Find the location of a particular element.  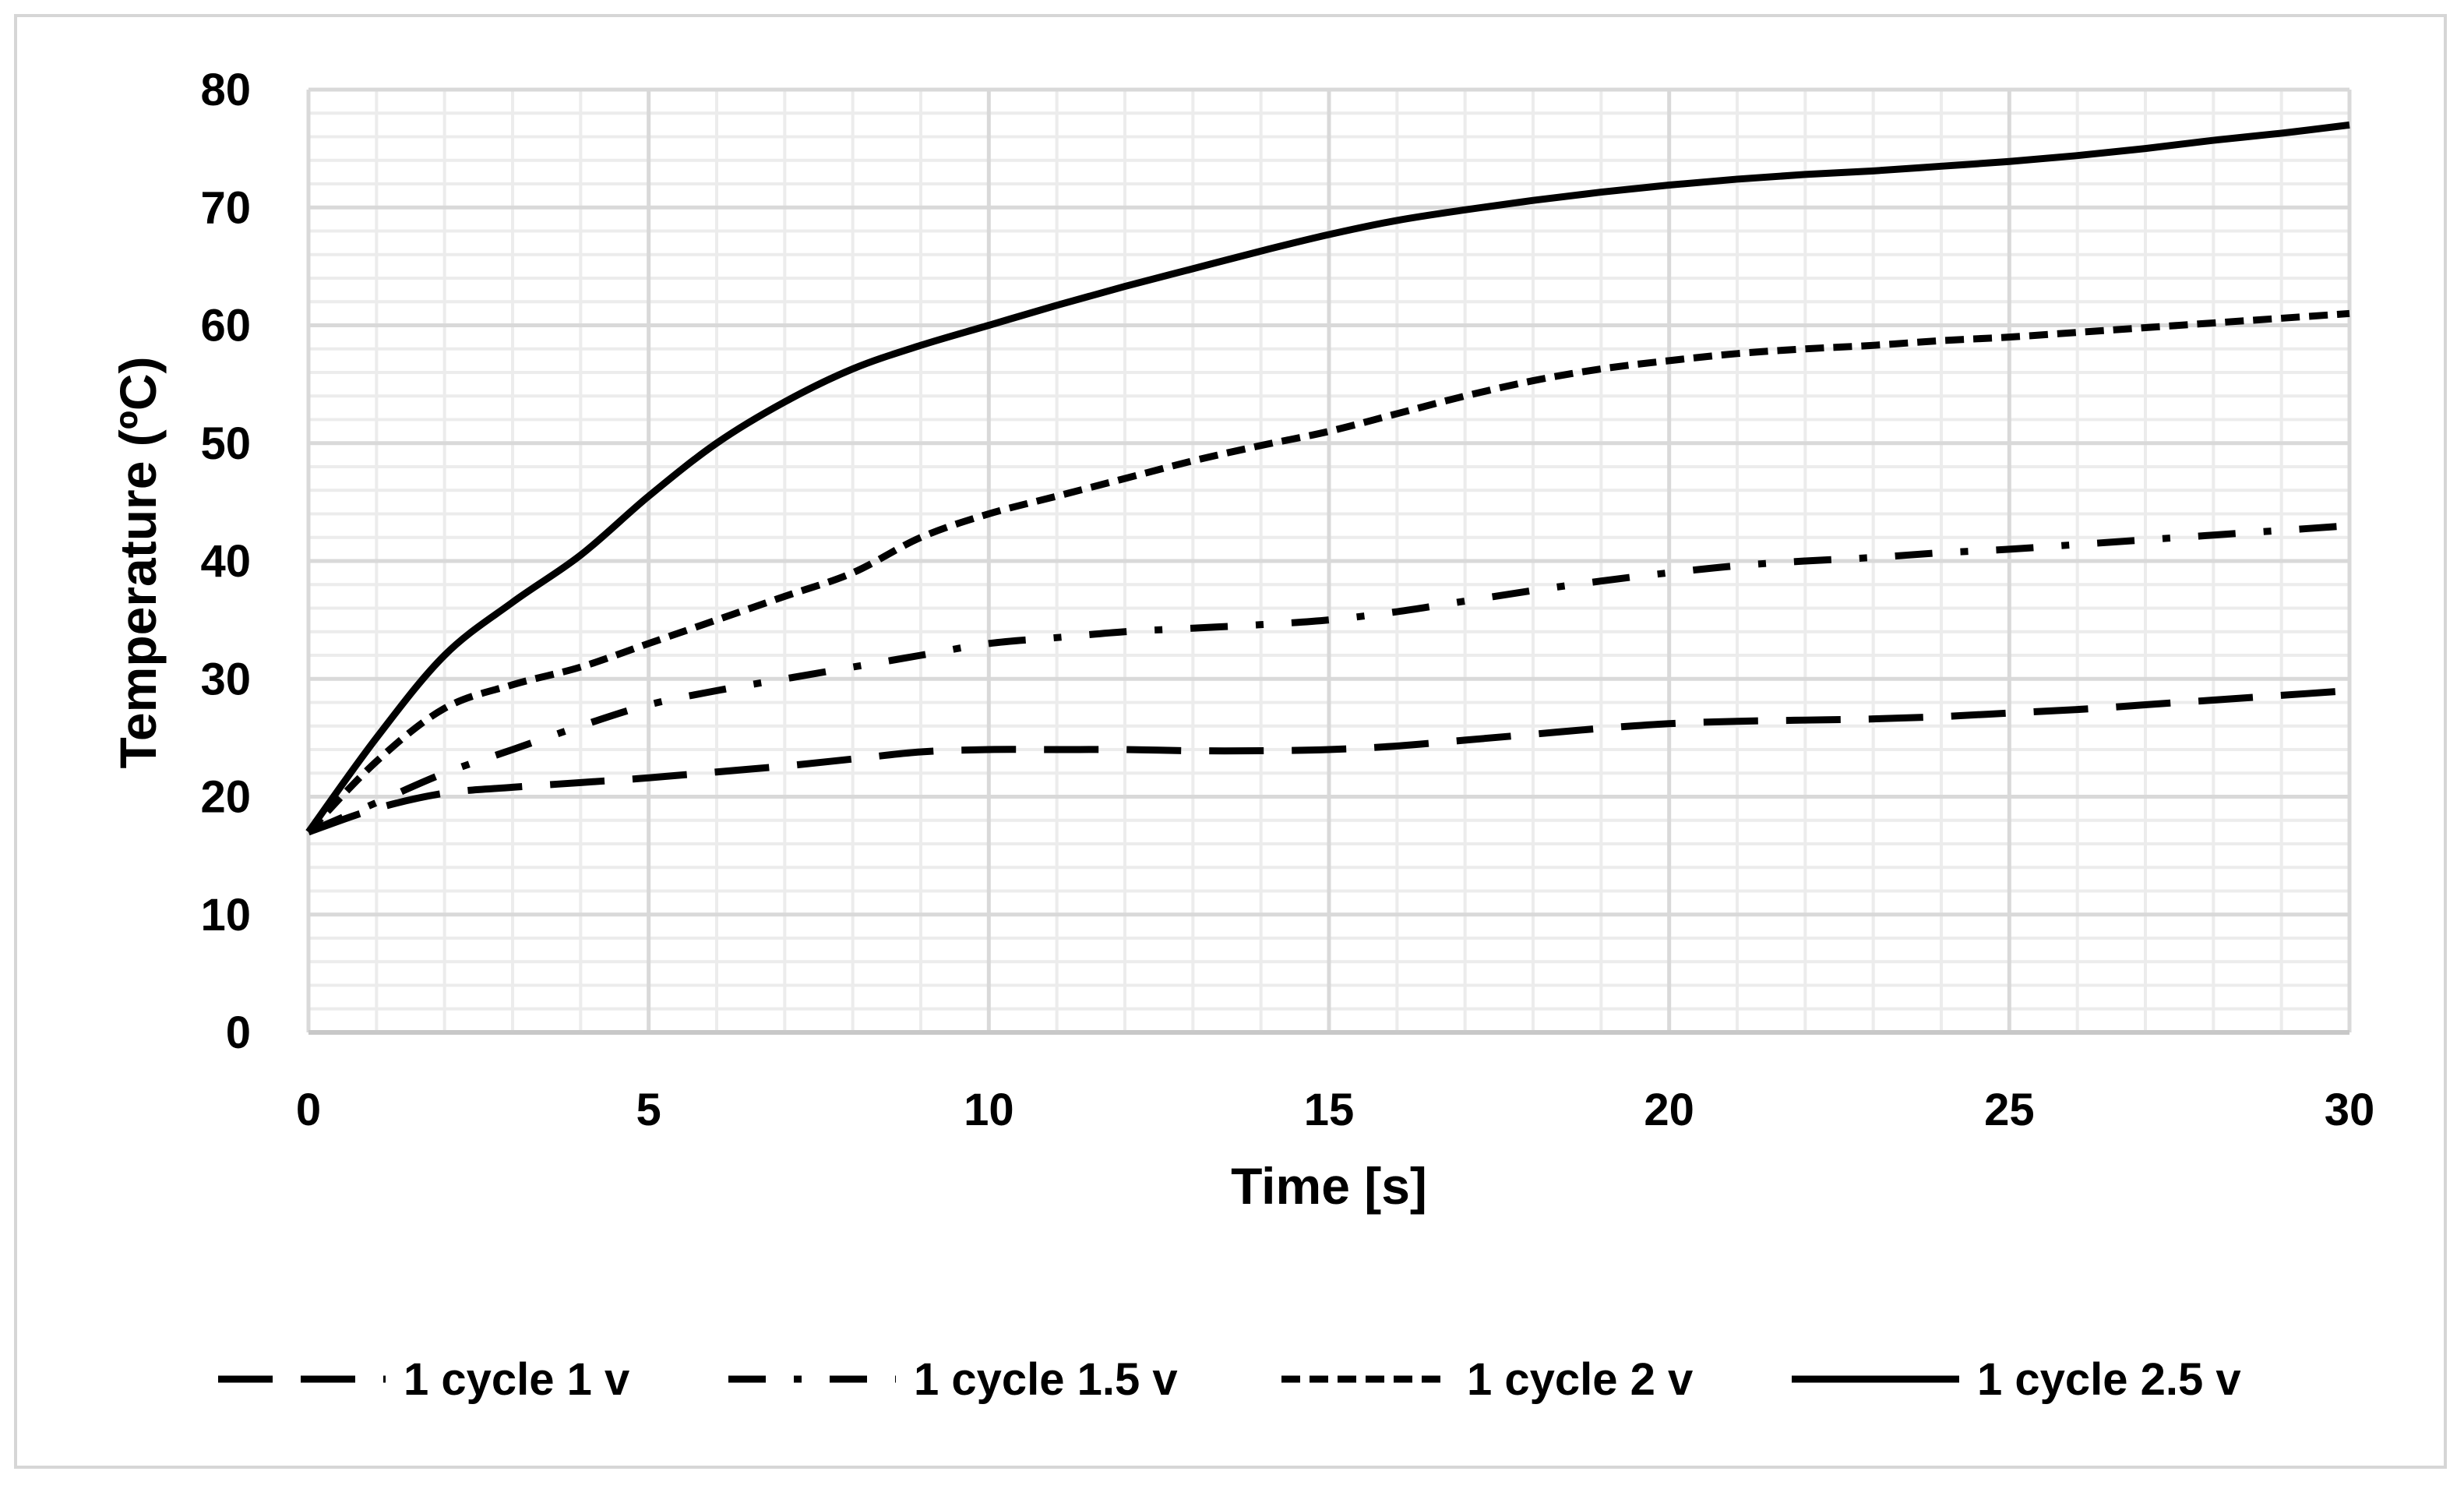

y-tick-label: 80 is located at coordinates (225, 90).